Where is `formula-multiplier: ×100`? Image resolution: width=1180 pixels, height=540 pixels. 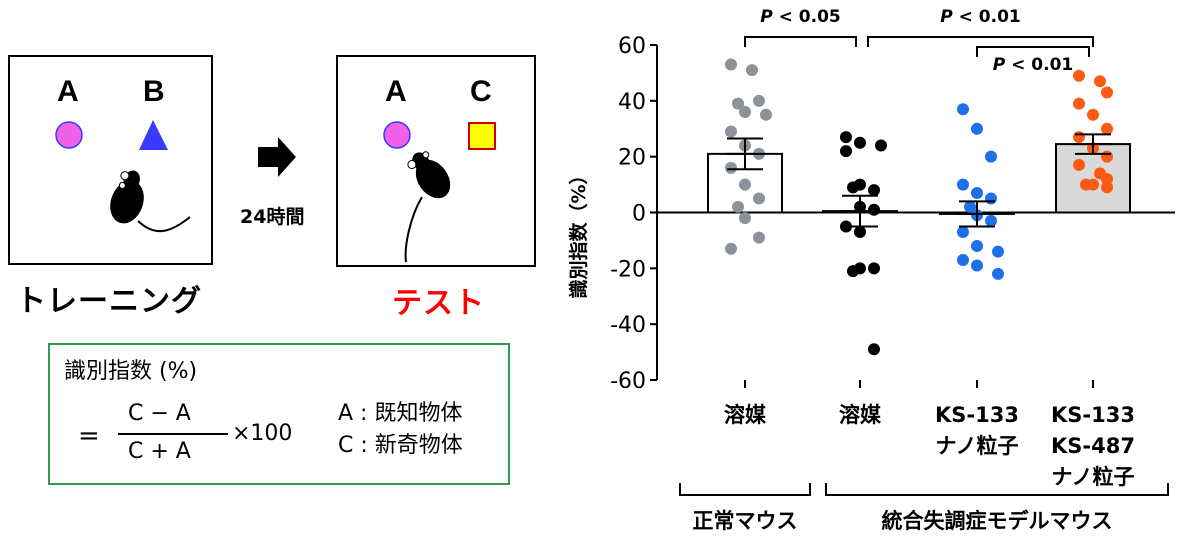
formula-multiplier: ×100 is located at coordinates (262, 433).